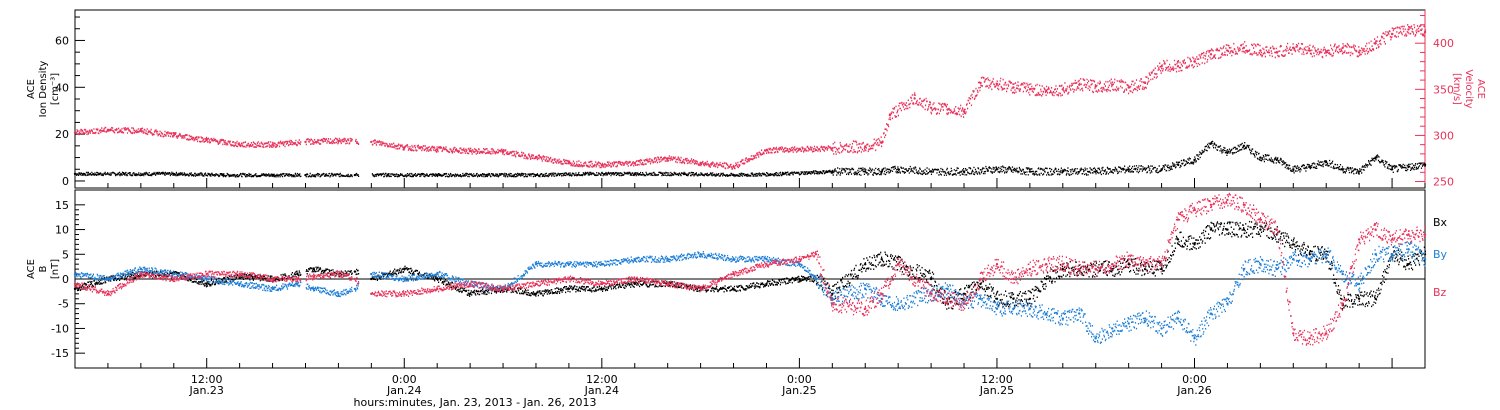 This screenshot has height=410, width=1500. What do you see at coordinates (62, 205) in the screenshot?
I see `bottom-left-tick-label: 15` at bounding box center [62, 205].